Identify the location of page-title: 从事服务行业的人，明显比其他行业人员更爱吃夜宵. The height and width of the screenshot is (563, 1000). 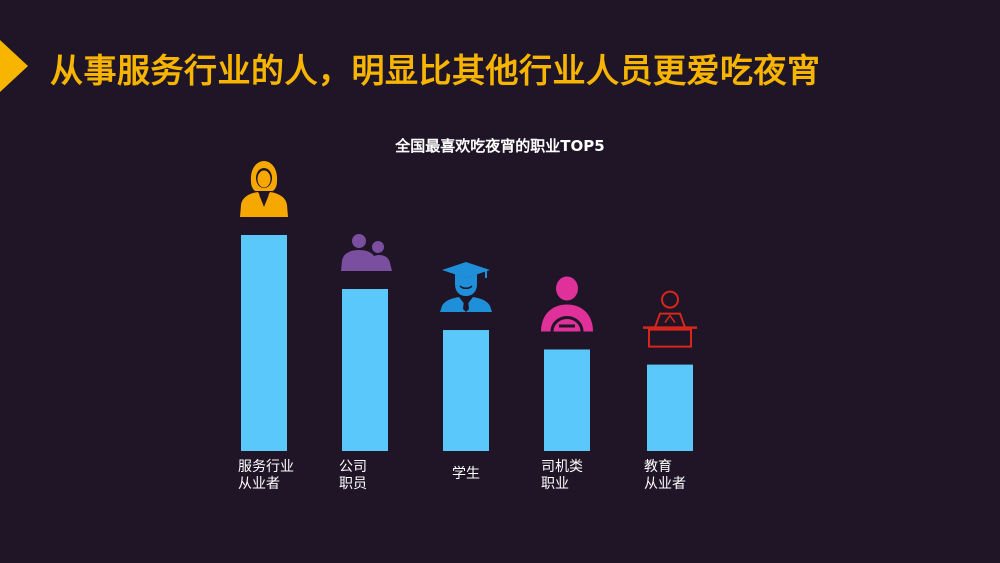
(435, 70).